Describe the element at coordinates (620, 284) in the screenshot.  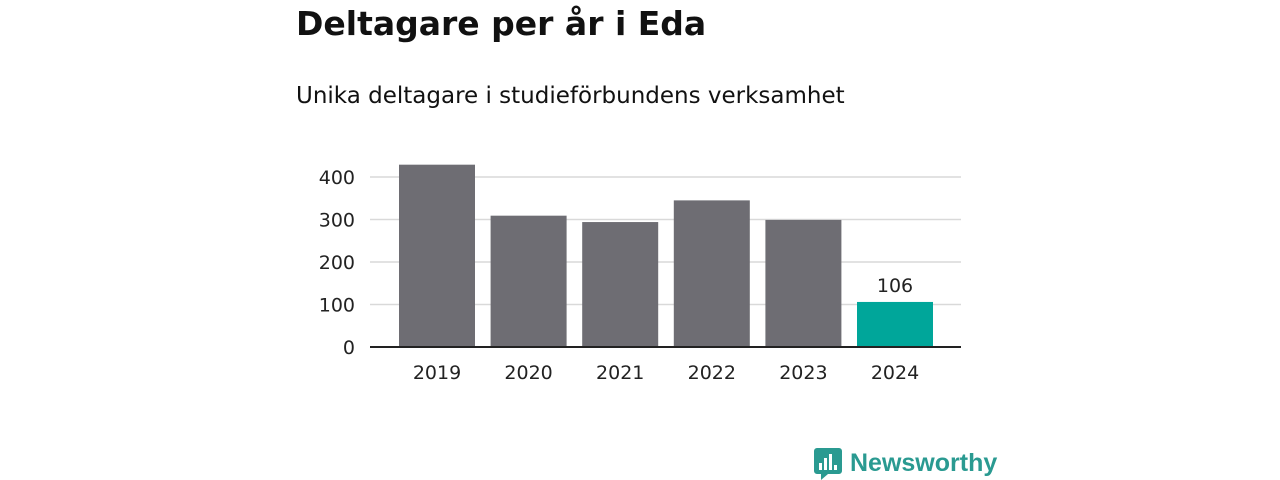
I see `bar-2021` at that location.